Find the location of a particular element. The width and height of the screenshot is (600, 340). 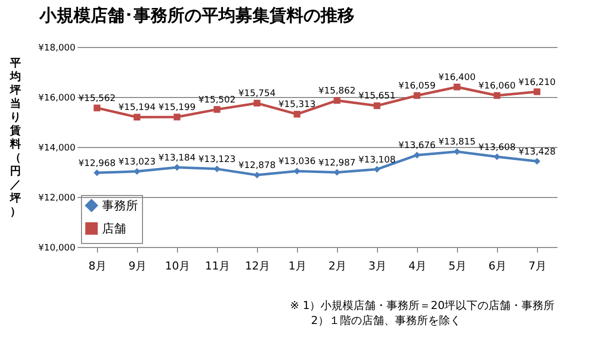

data-label: ¥16,059 is located at coordinates (417, 87).